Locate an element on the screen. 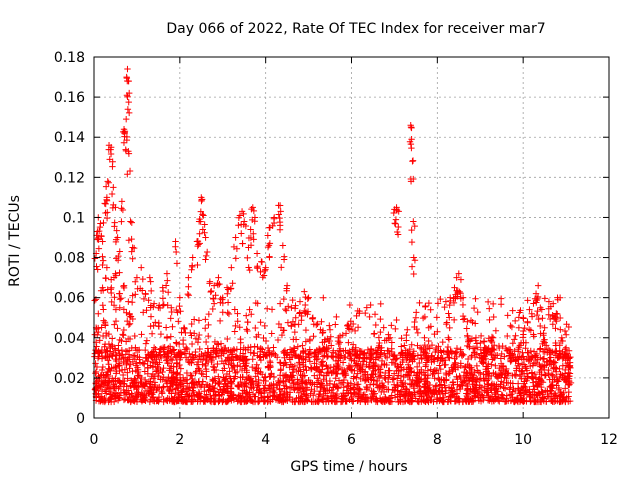 This screenshot has height=480, width=640. x-tick-label: 2 is located at coordinates (179, 440).